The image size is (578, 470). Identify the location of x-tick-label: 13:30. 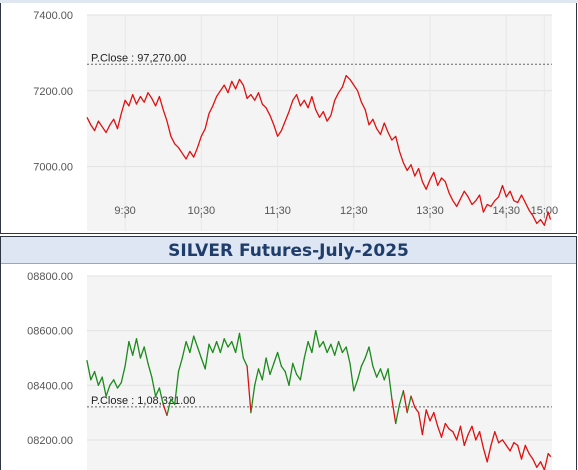
(430, 211).